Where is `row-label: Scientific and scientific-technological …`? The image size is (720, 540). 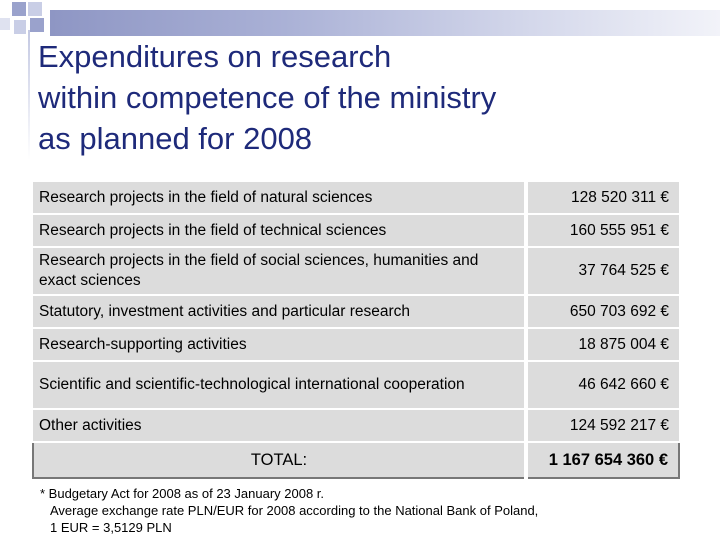
row-label: Scientific and scientific-technological … is located at coordinates (280, 385).